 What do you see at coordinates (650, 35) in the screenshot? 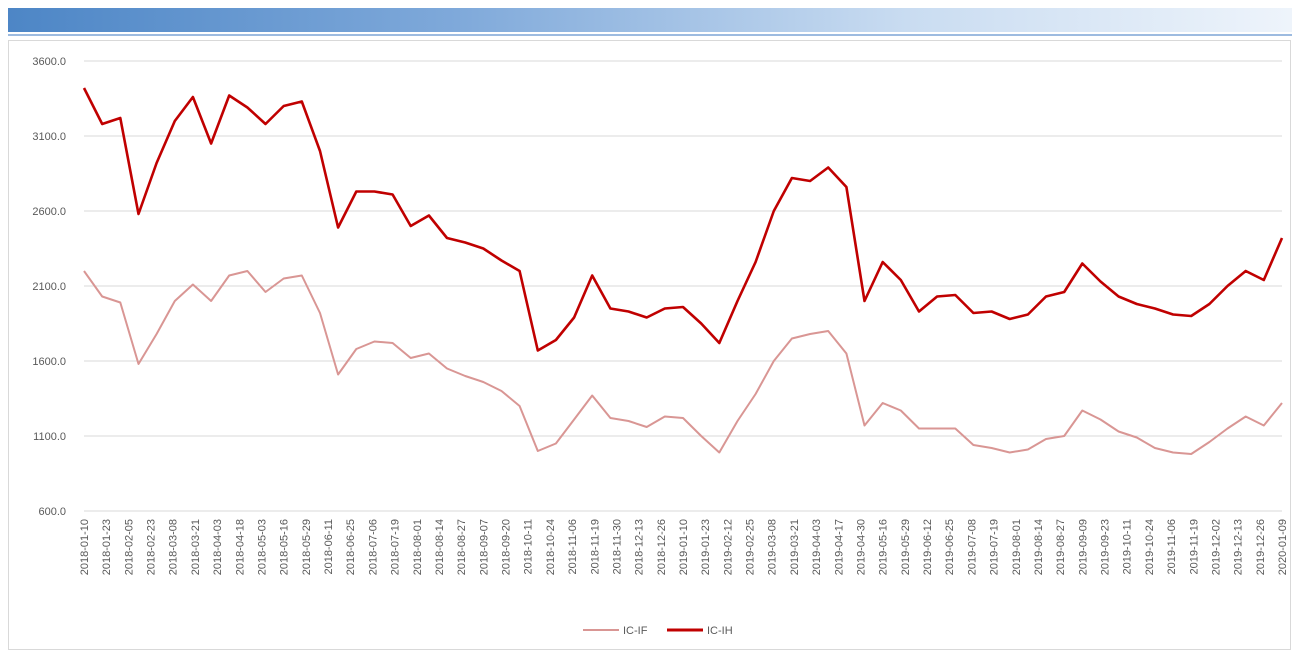
I see `header-divider` at bounding box center [650, 35].